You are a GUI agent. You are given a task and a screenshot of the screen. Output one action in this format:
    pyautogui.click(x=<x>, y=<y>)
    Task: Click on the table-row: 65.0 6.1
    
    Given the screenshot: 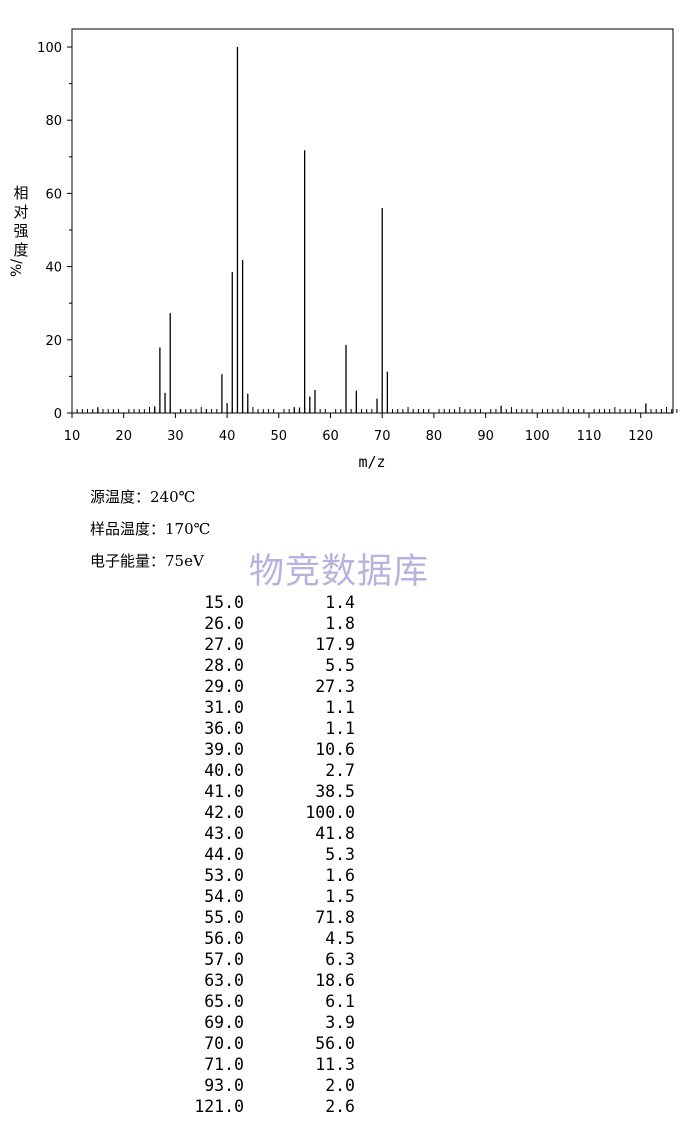 What is the action you would take?
    pyautogui.click(x=280, y=1001)
    